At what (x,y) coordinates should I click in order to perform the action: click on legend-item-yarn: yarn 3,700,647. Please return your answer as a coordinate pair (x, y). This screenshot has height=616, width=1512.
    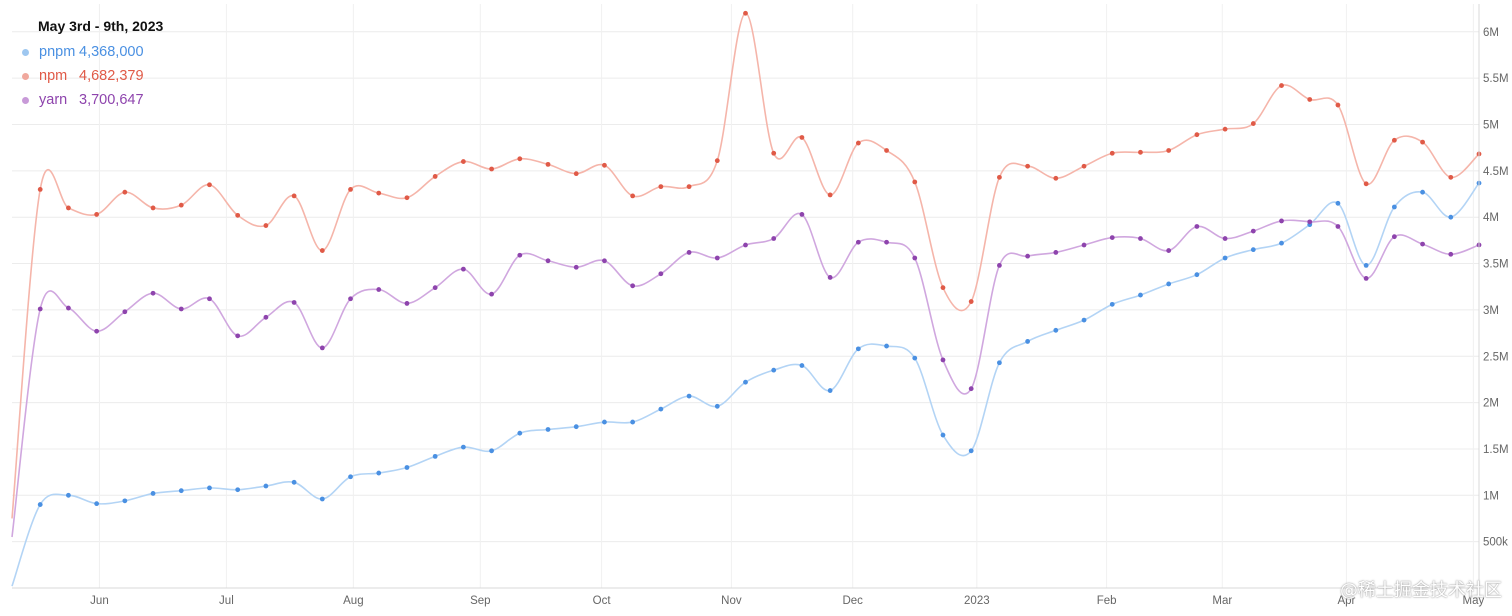
    Looking at the image, I should click on (92, 100).